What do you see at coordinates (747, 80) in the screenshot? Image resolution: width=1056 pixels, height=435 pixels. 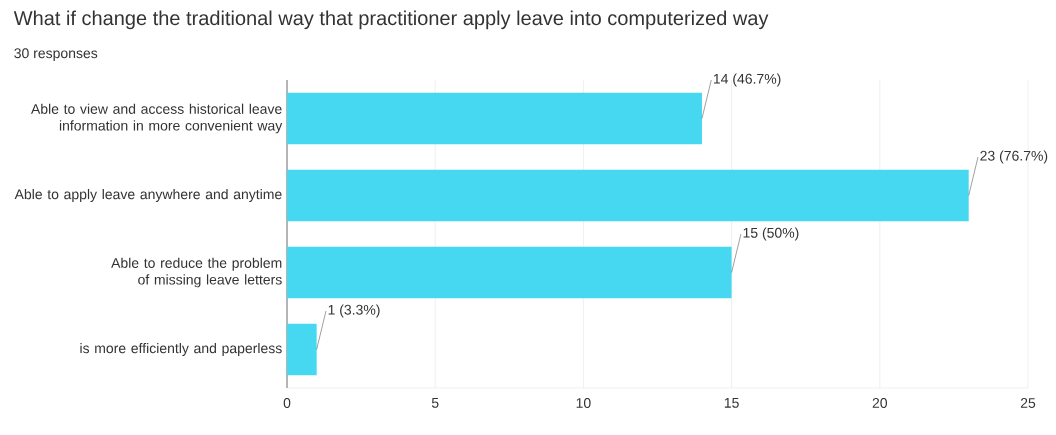 I see `data-label: 14 (46.7%)` at bounding box center [747, 80].